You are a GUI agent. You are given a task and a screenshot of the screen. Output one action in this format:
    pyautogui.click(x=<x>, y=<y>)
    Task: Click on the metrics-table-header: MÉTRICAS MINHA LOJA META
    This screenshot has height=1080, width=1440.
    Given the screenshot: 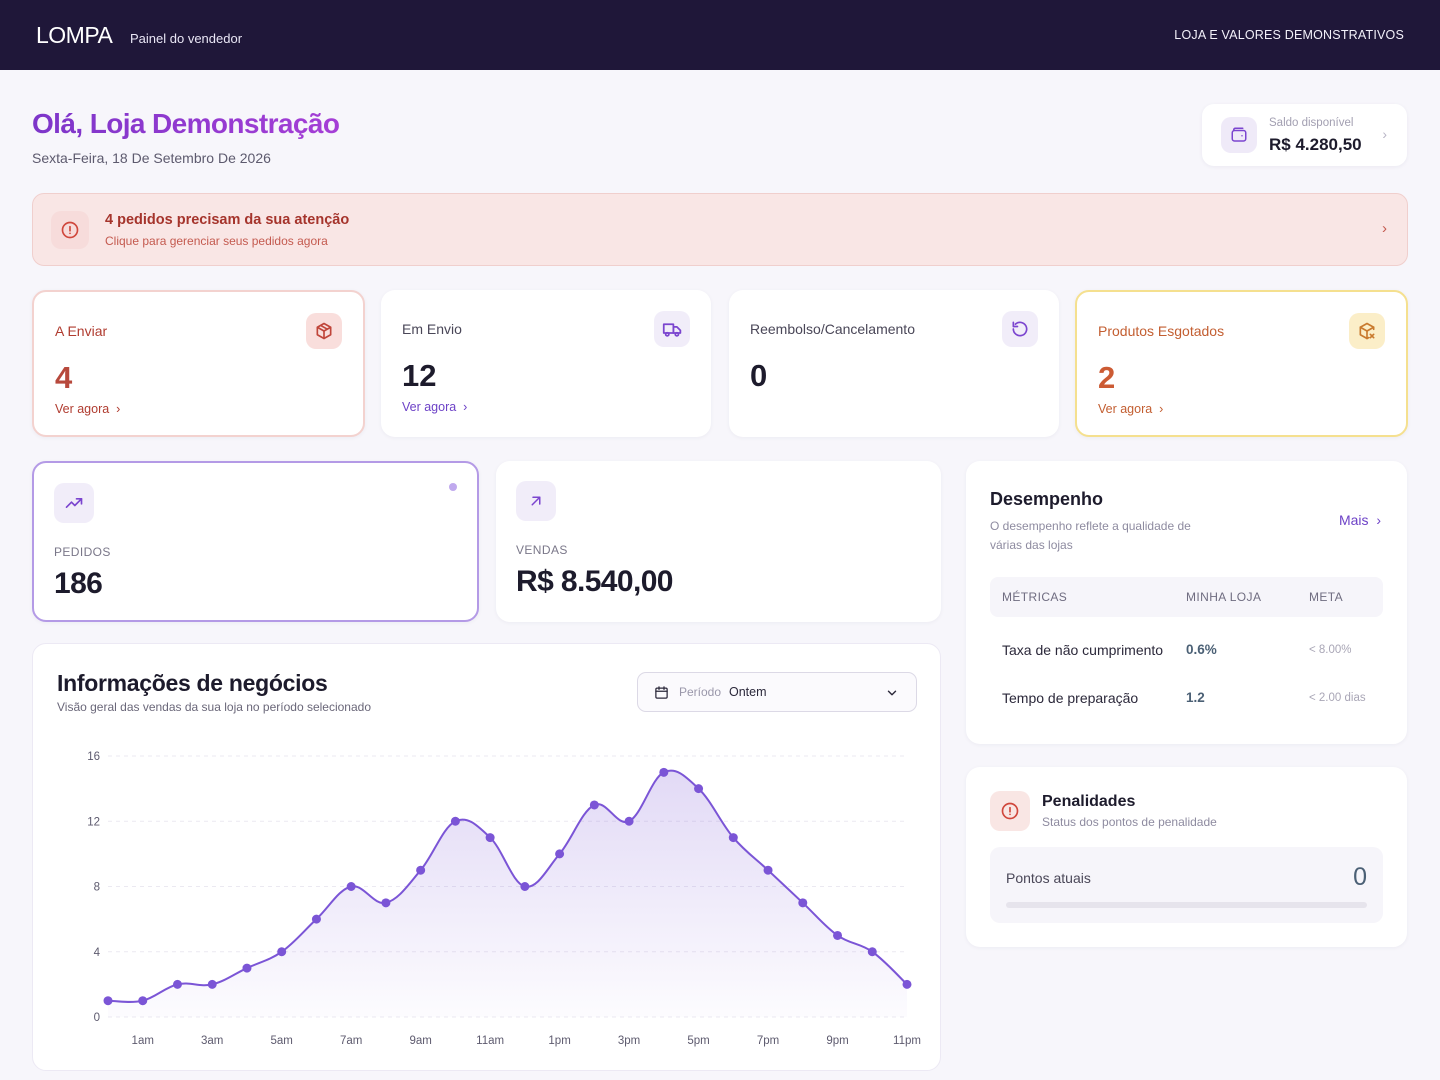 What is the action you would take?
    pyautogui.click(x=1186, y=597)
    